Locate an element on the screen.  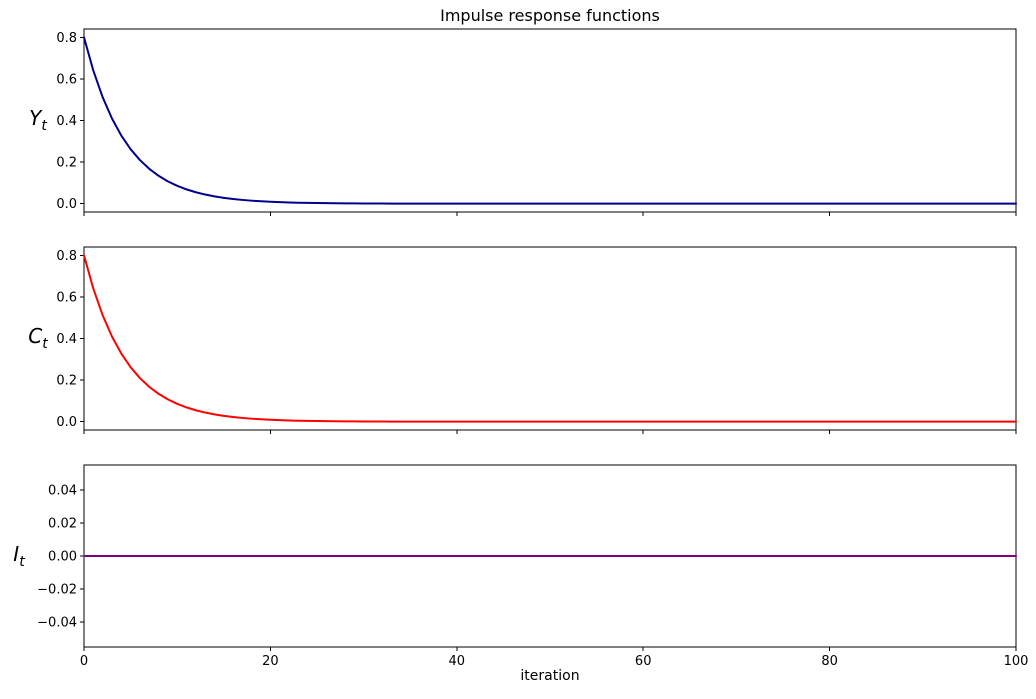
y-axis-ticks-Y_t: 0.0 0.2 0.4 0.6 0.8 is located at coordinates (70, 121).